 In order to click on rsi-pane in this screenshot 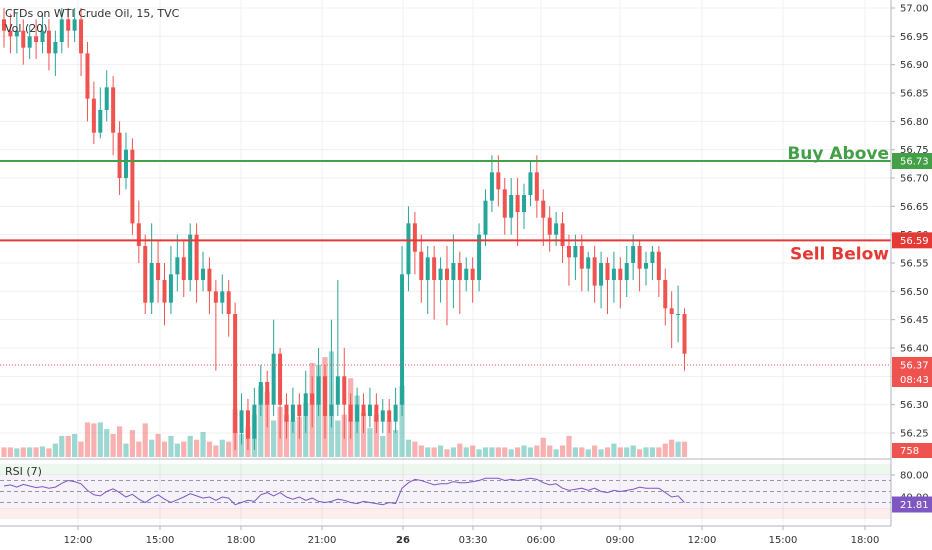, I will do `click(445, 488)`.